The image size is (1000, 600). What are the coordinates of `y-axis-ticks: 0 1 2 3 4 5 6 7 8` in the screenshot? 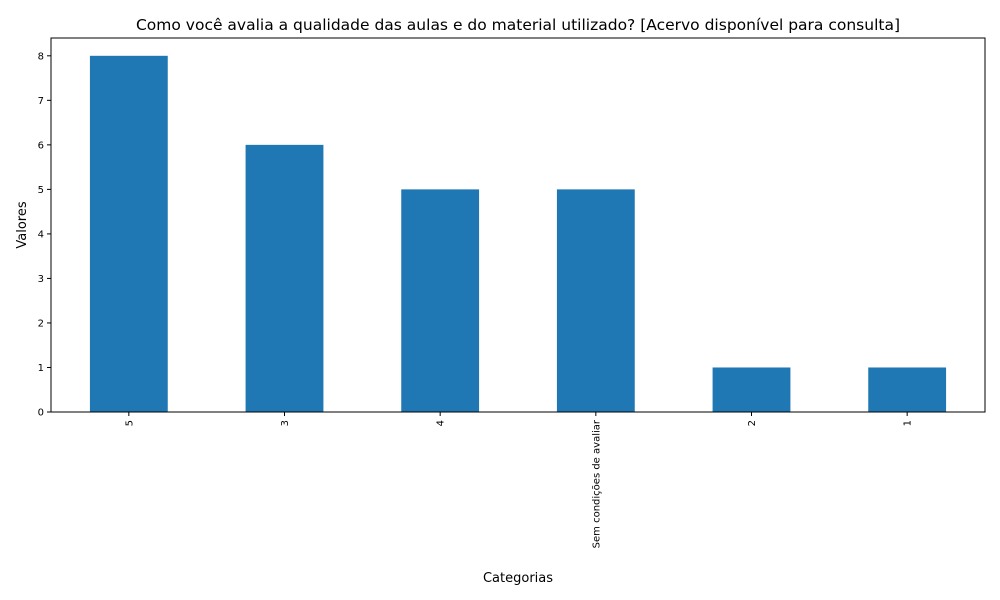 It's located at (44, 235).